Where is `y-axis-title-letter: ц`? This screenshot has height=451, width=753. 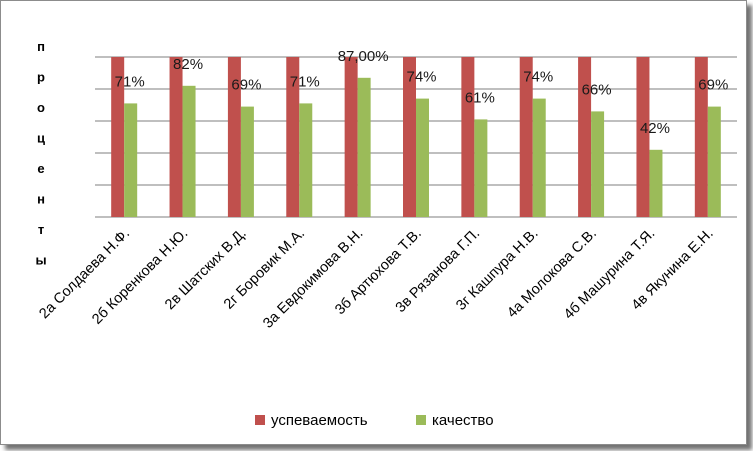
y-axis-title-letter: ц is located at coordinates (41, 138).